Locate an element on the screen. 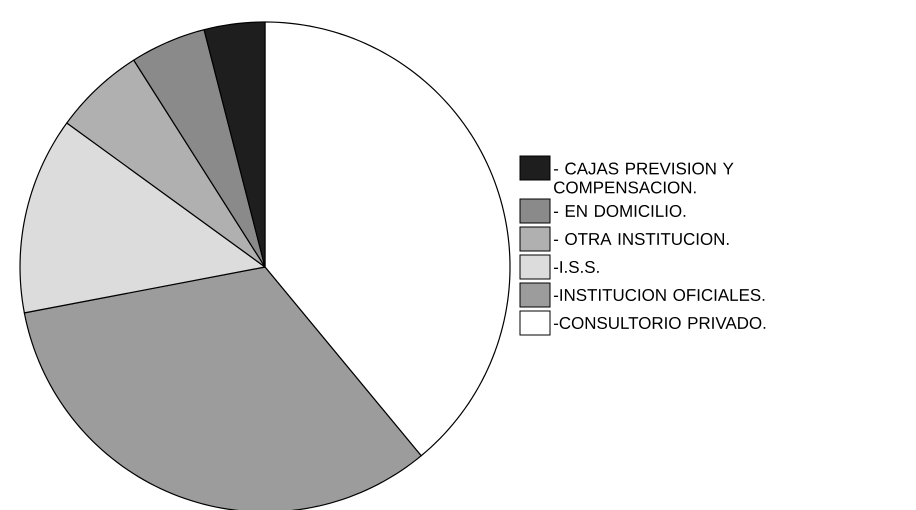 This screenshot has height=510, width=916. legend-label: -I.S.S. is located at coordinates (576, 266).